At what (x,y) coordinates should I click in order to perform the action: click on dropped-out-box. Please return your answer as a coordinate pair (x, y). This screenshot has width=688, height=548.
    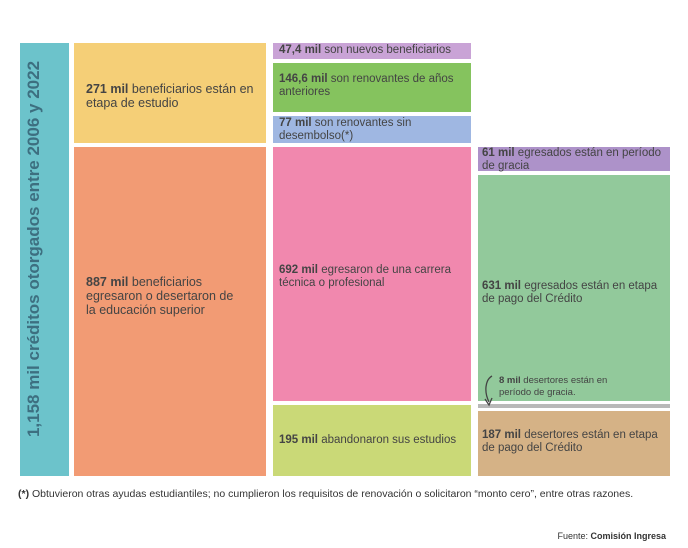
    Looking at the image, I should click on (372, 440).